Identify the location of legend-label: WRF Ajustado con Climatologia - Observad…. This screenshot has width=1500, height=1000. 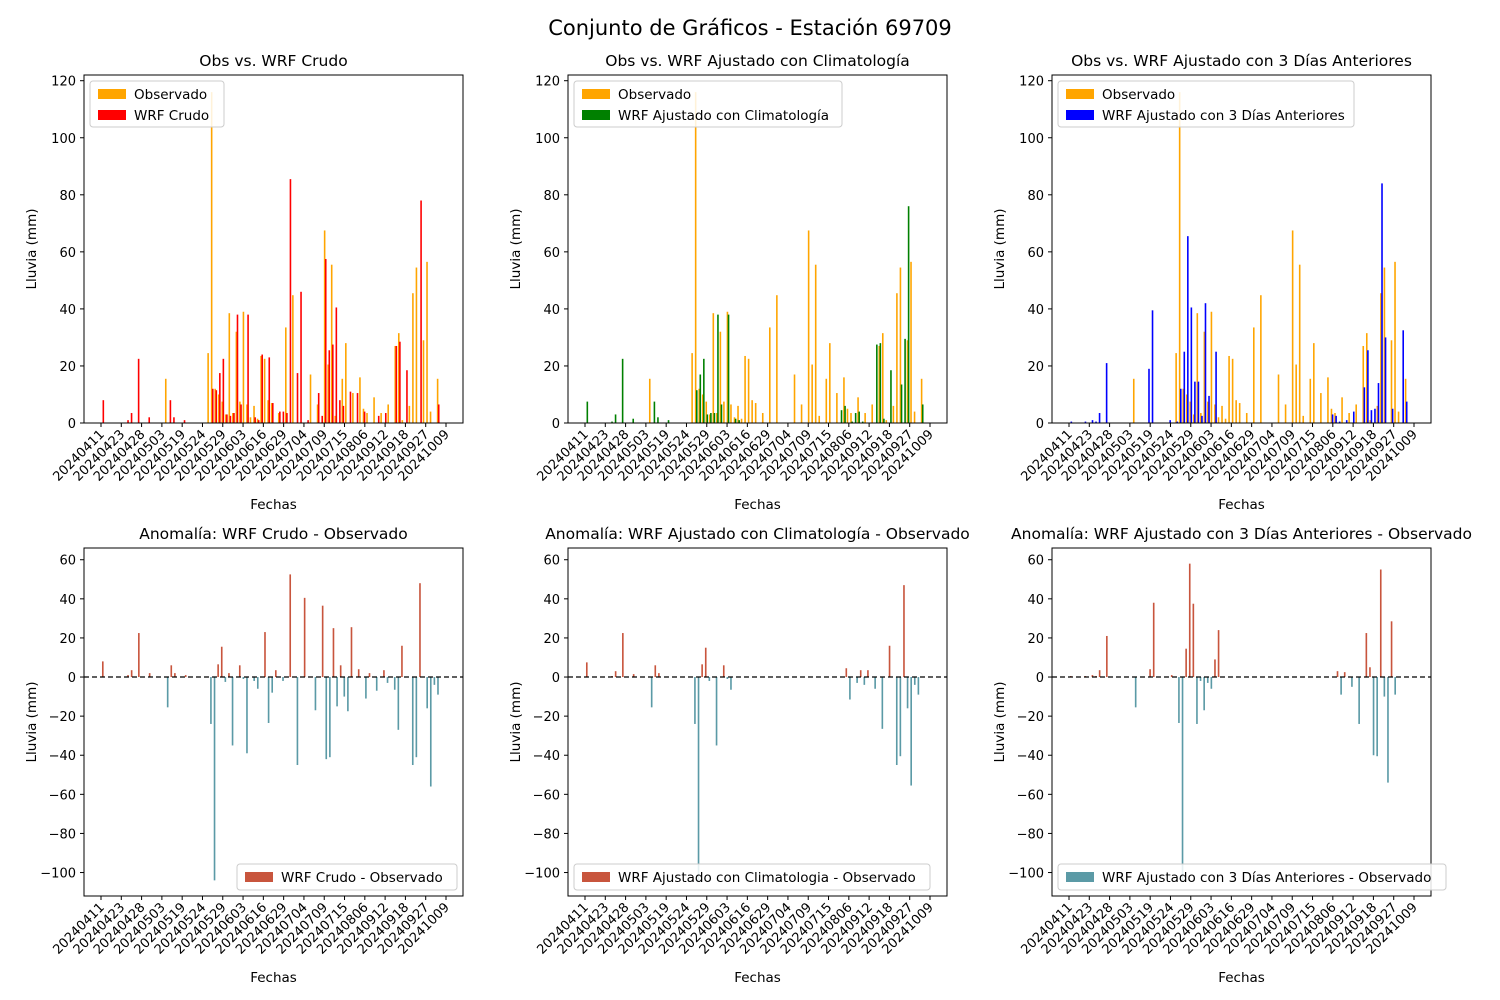
(767, 878).